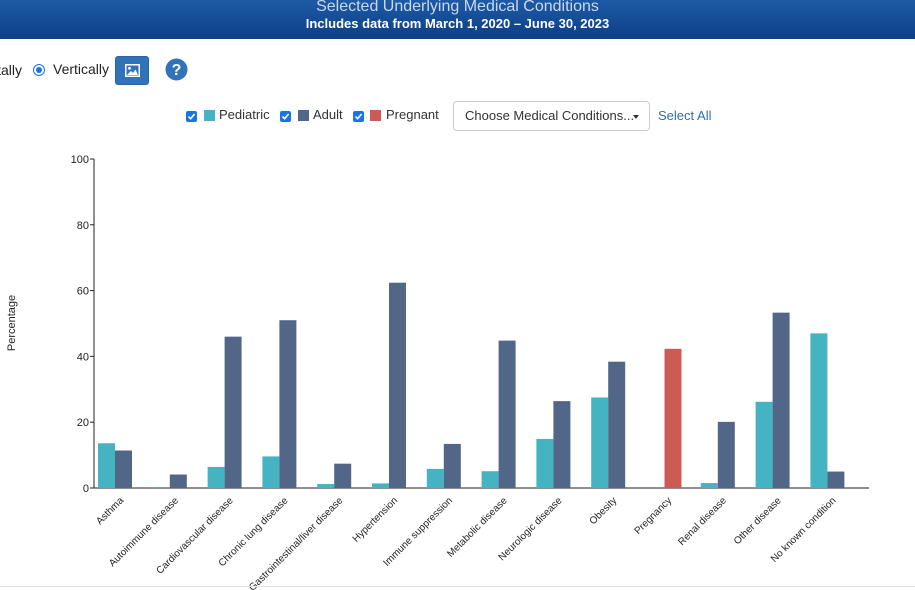 The height and width of the screenshot is (590, 915). What do you see at coordinates (83, 226) in the screenshot?
I see `y-tick-label: 80` at bounding box center [83, 226].